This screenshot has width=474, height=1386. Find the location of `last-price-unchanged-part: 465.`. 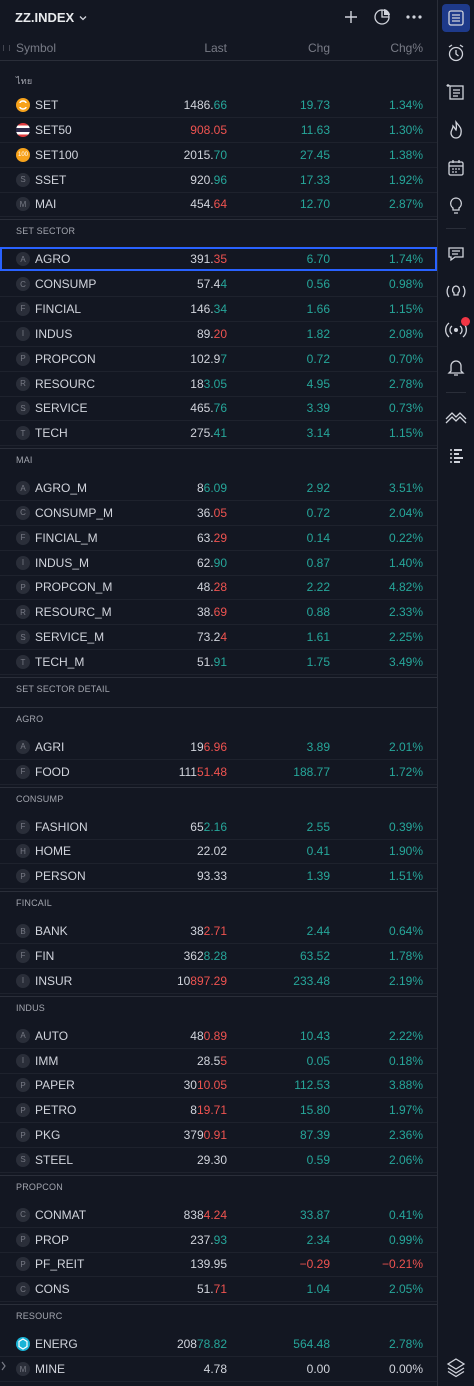

last-price-unchanged-part: 465. is located at coordinates (202, 408).